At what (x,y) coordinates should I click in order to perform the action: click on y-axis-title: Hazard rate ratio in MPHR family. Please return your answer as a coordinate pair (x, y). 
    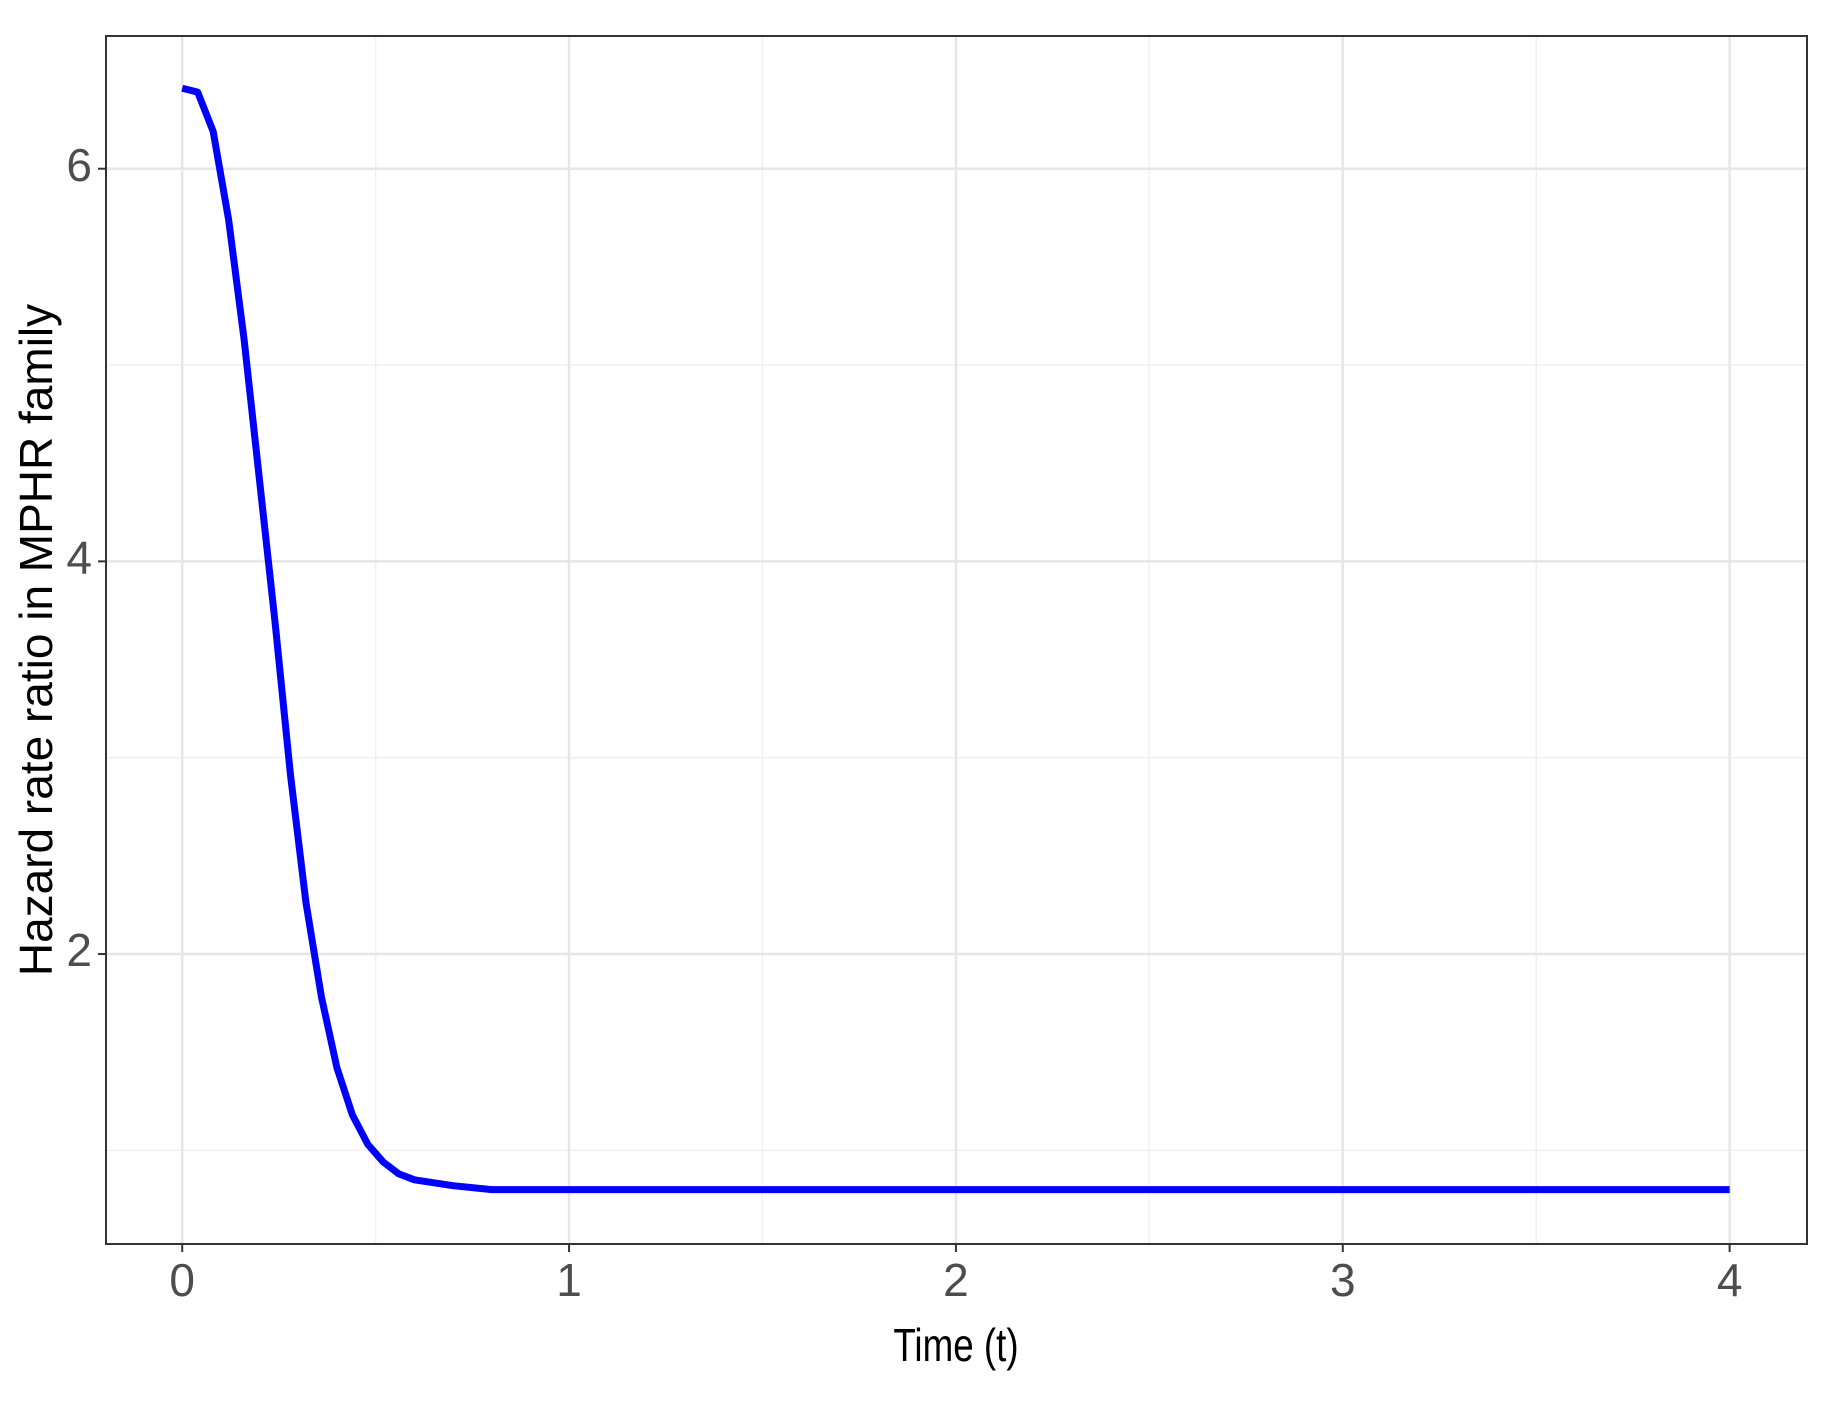
    Looking at the image, I should click on (36, 640).